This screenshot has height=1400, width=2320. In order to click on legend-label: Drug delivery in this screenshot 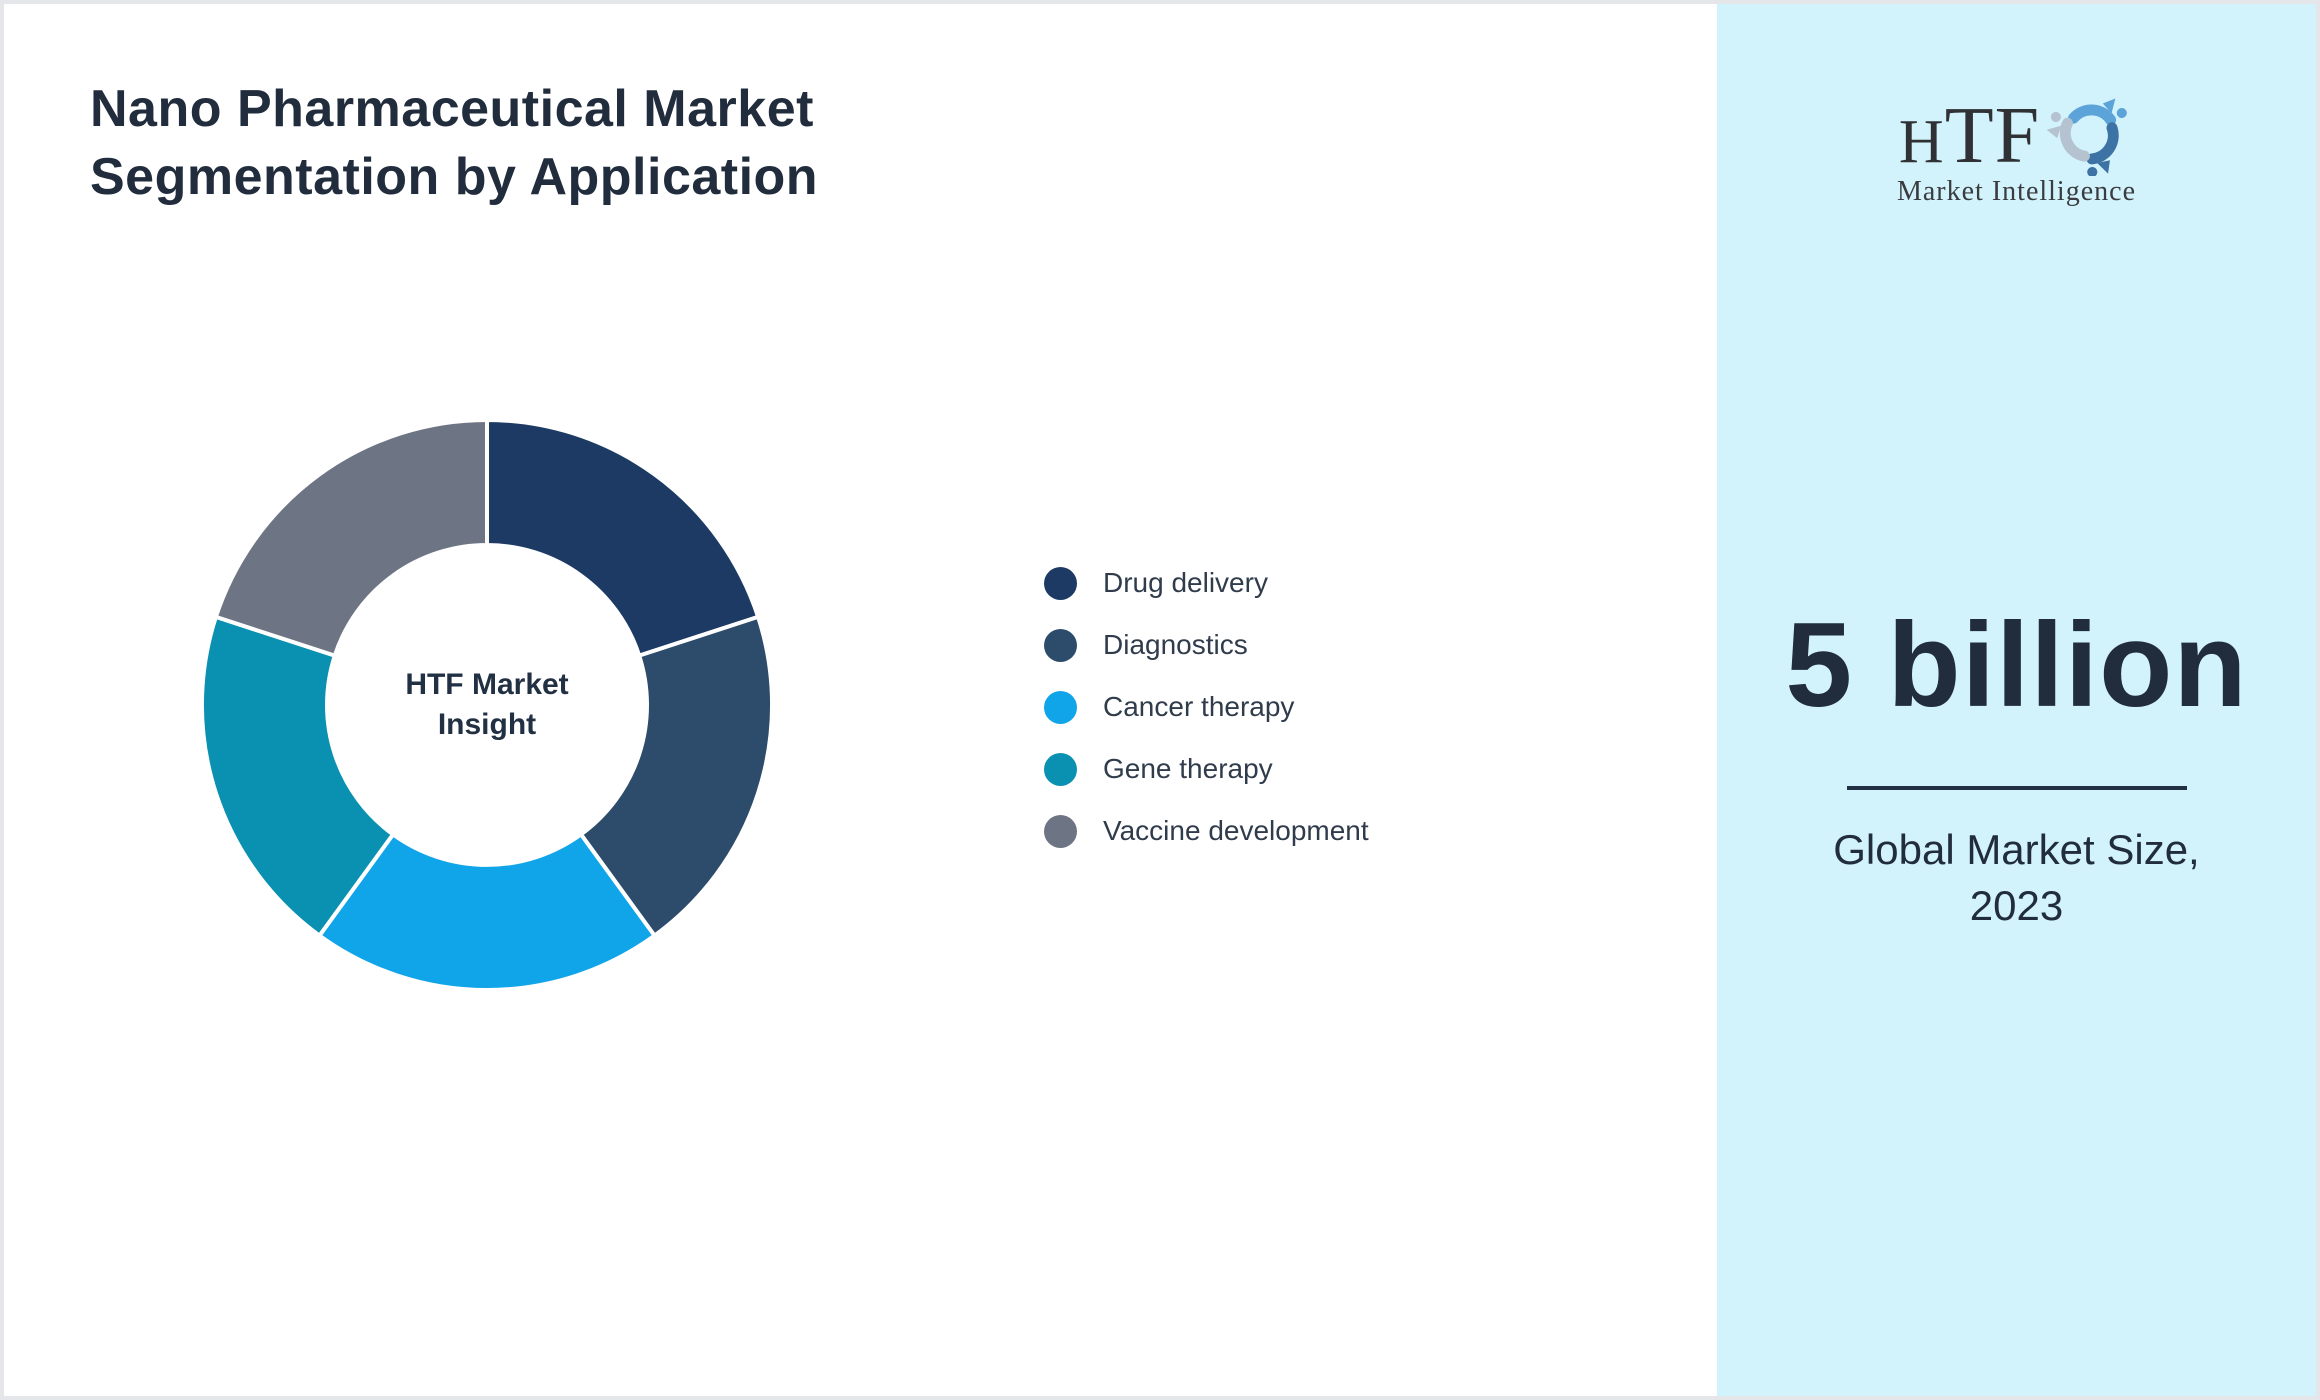, I will do `click(1185, 582)`.